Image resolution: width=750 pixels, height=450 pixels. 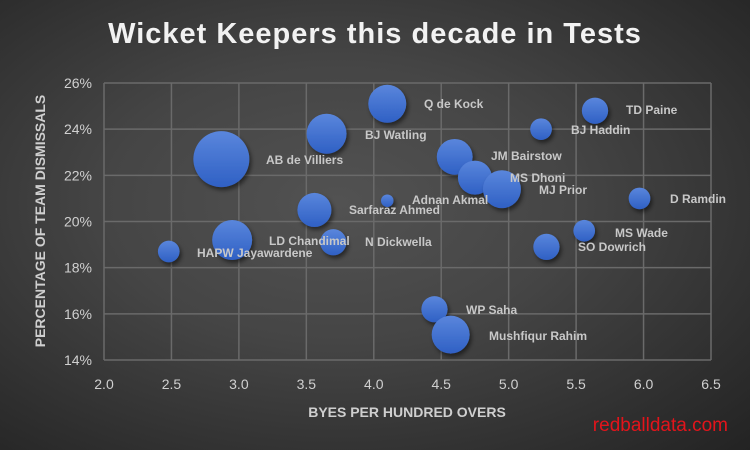 What do you see at coordinates (78, 314) in the screenshot?
I see `y-tick-label: 16%` at bounding box center [78, 314].